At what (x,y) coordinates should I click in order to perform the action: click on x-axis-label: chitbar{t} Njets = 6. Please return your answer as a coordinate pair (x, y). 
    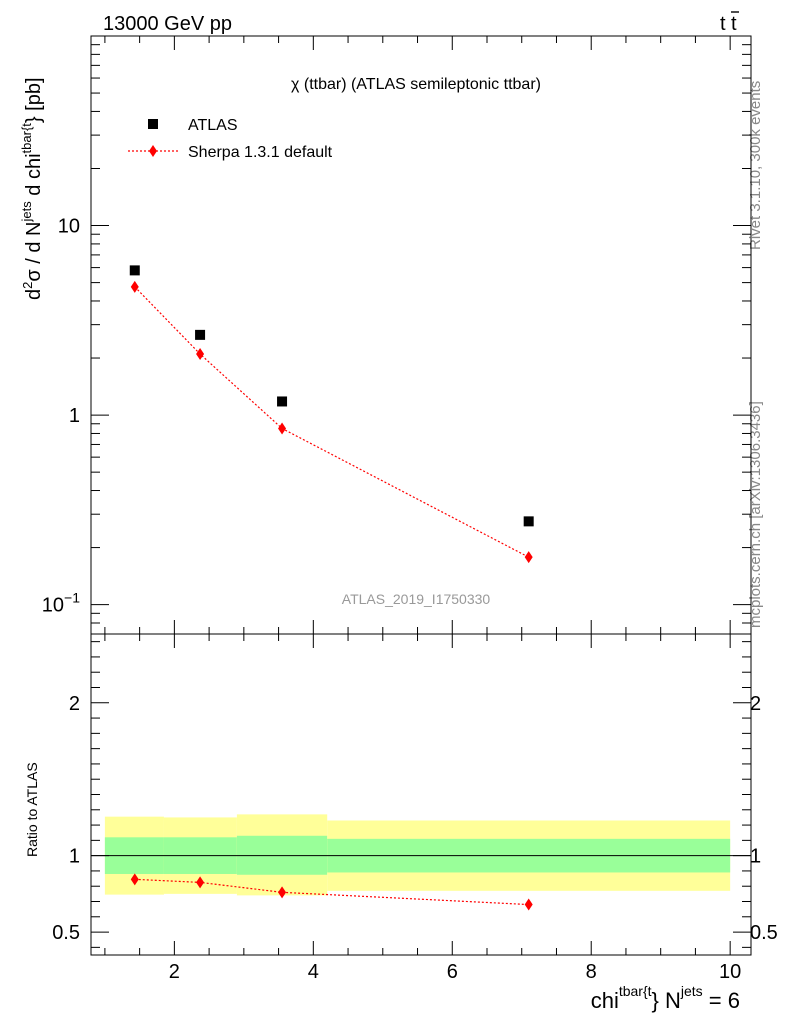
    Looking at the image, I should click on (665, 998).